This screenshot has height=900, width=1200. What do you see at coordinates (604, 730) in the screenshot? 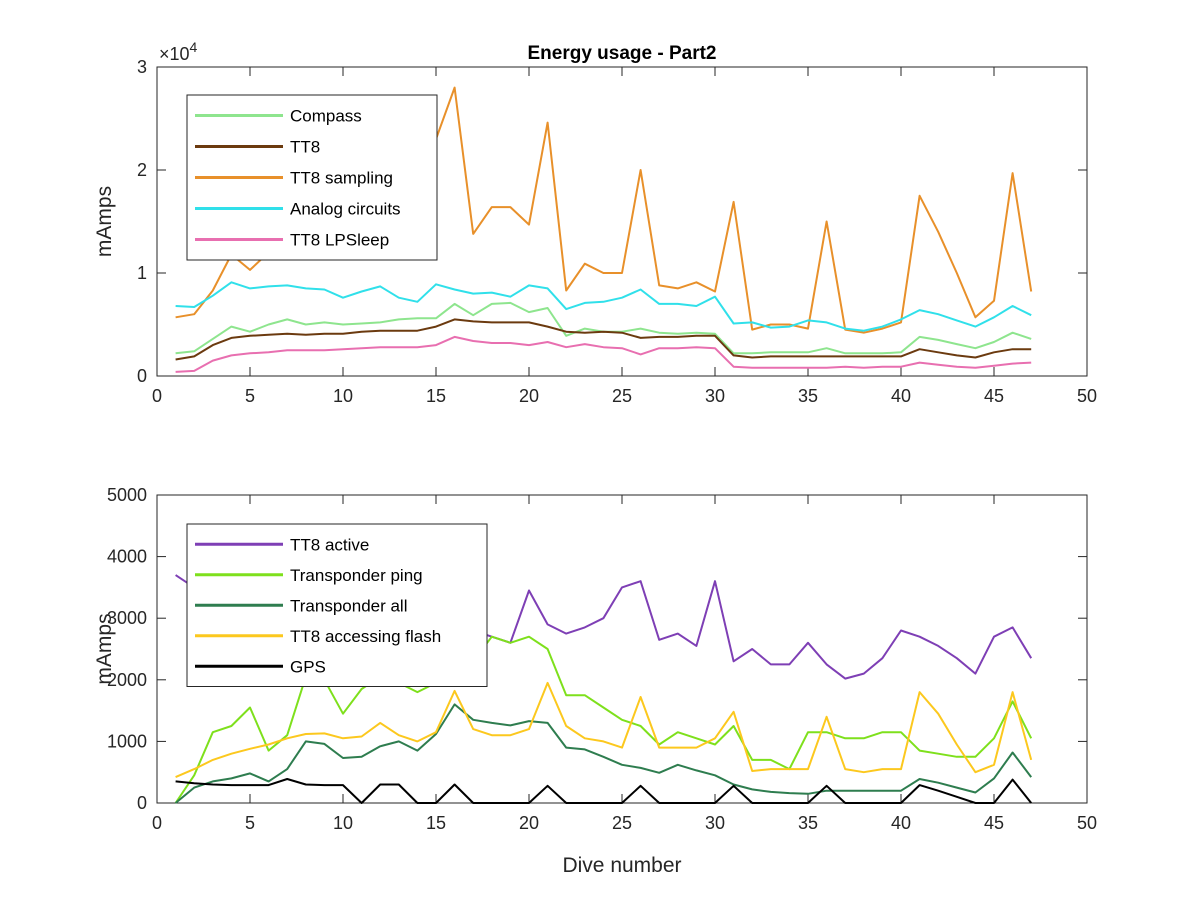
I see `series-line-tt8-accessing-flash` at bounding box center [604, 730].